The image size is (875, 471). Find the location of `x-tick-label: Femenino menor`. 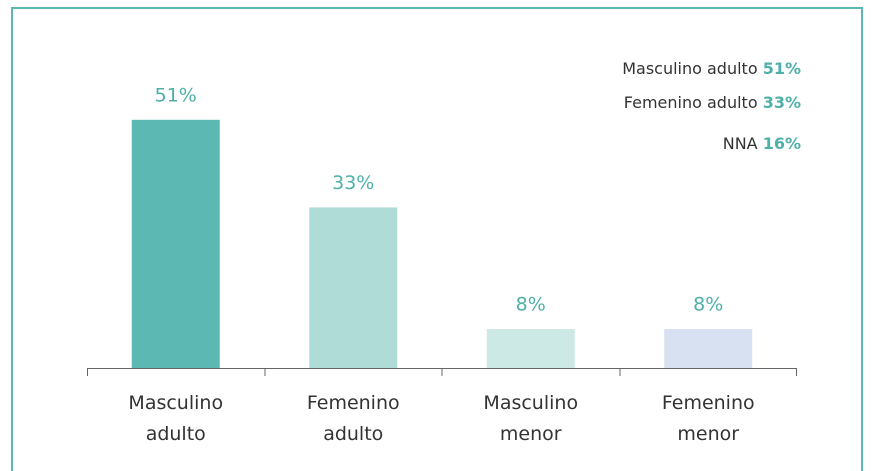

x-tick-label: Femenino menor is located at coordinates (708, 418).